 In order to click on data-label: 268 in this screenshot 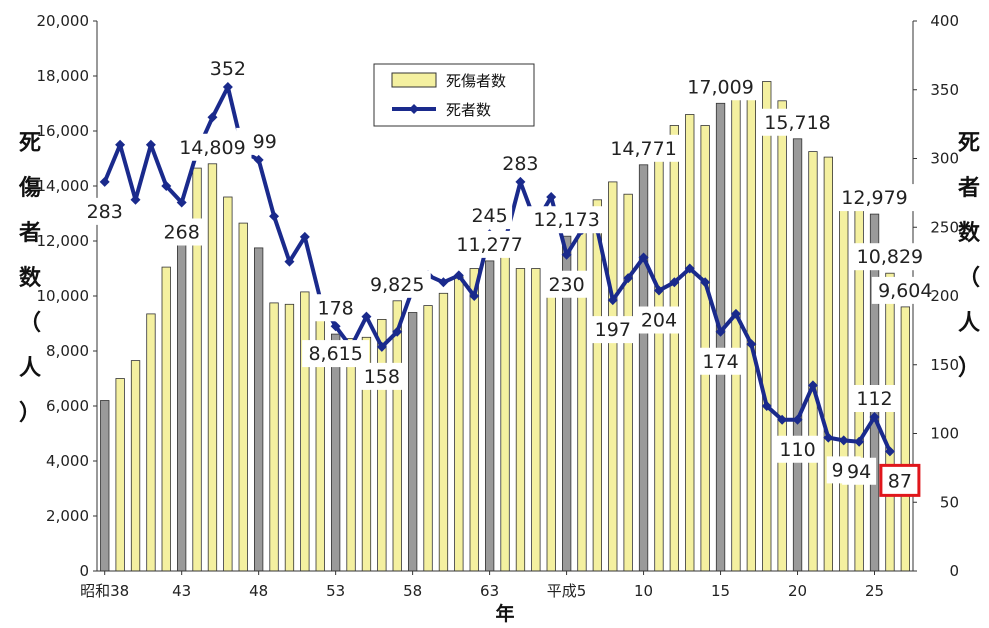, I will do `click(182, 233)`.